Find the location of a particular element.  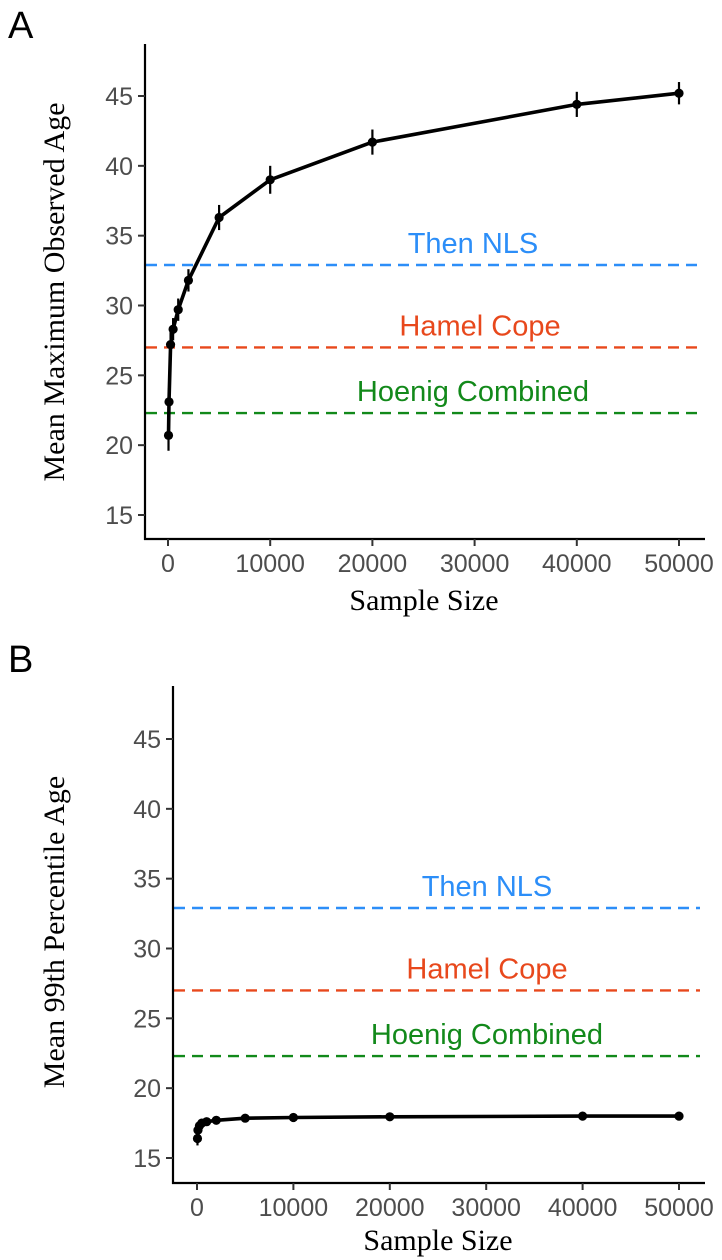

panel-a-y-tick-label: 40 is located at coordinates (119, 167).